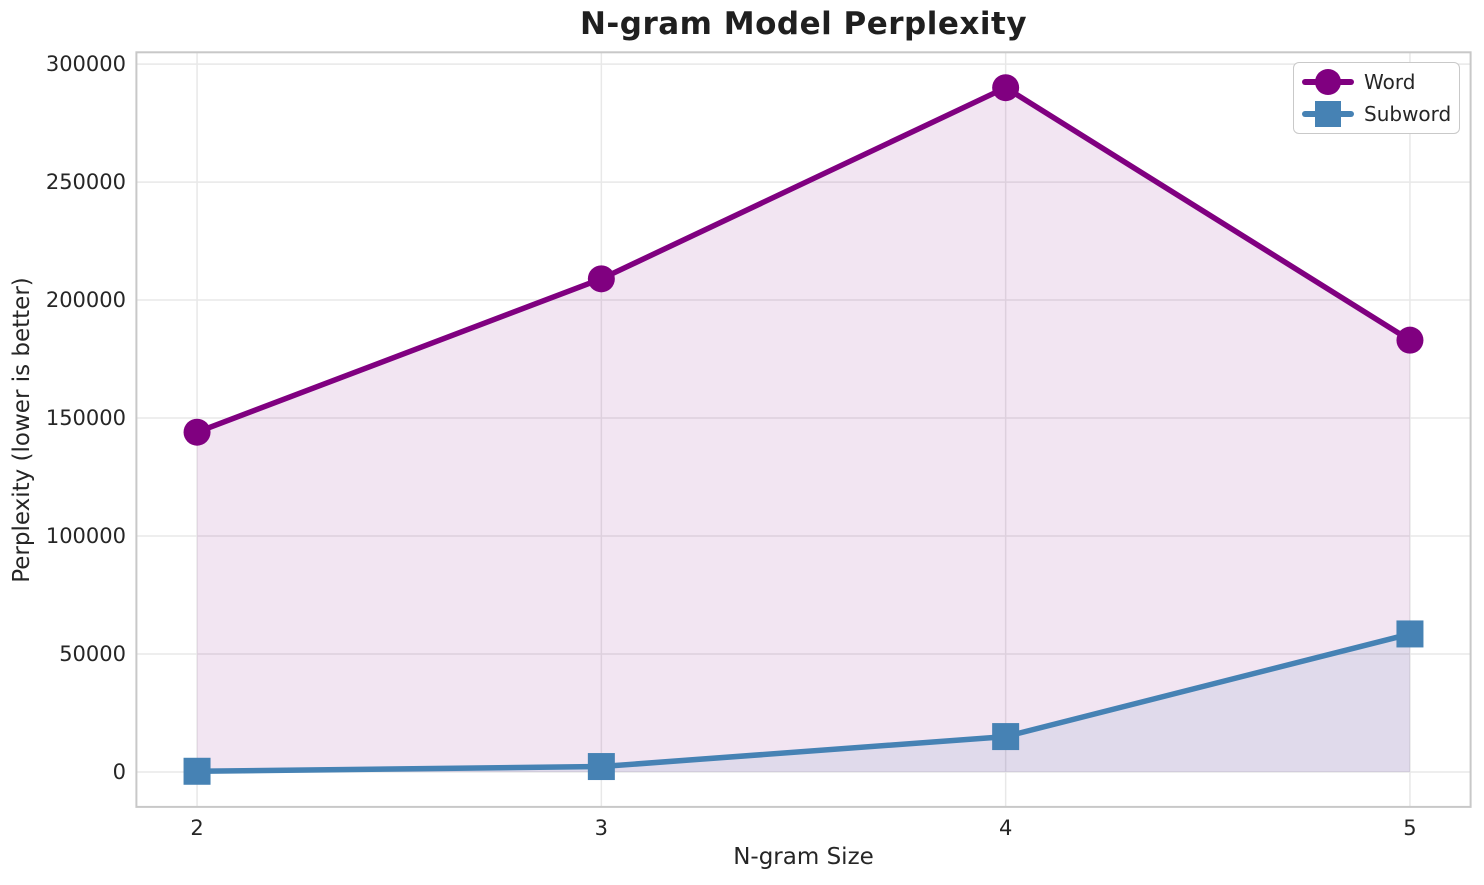  Describe the element at coordinates (803, 24) in the screenshot. I see `chart-title: N-gram Model Perplexity` at that location.